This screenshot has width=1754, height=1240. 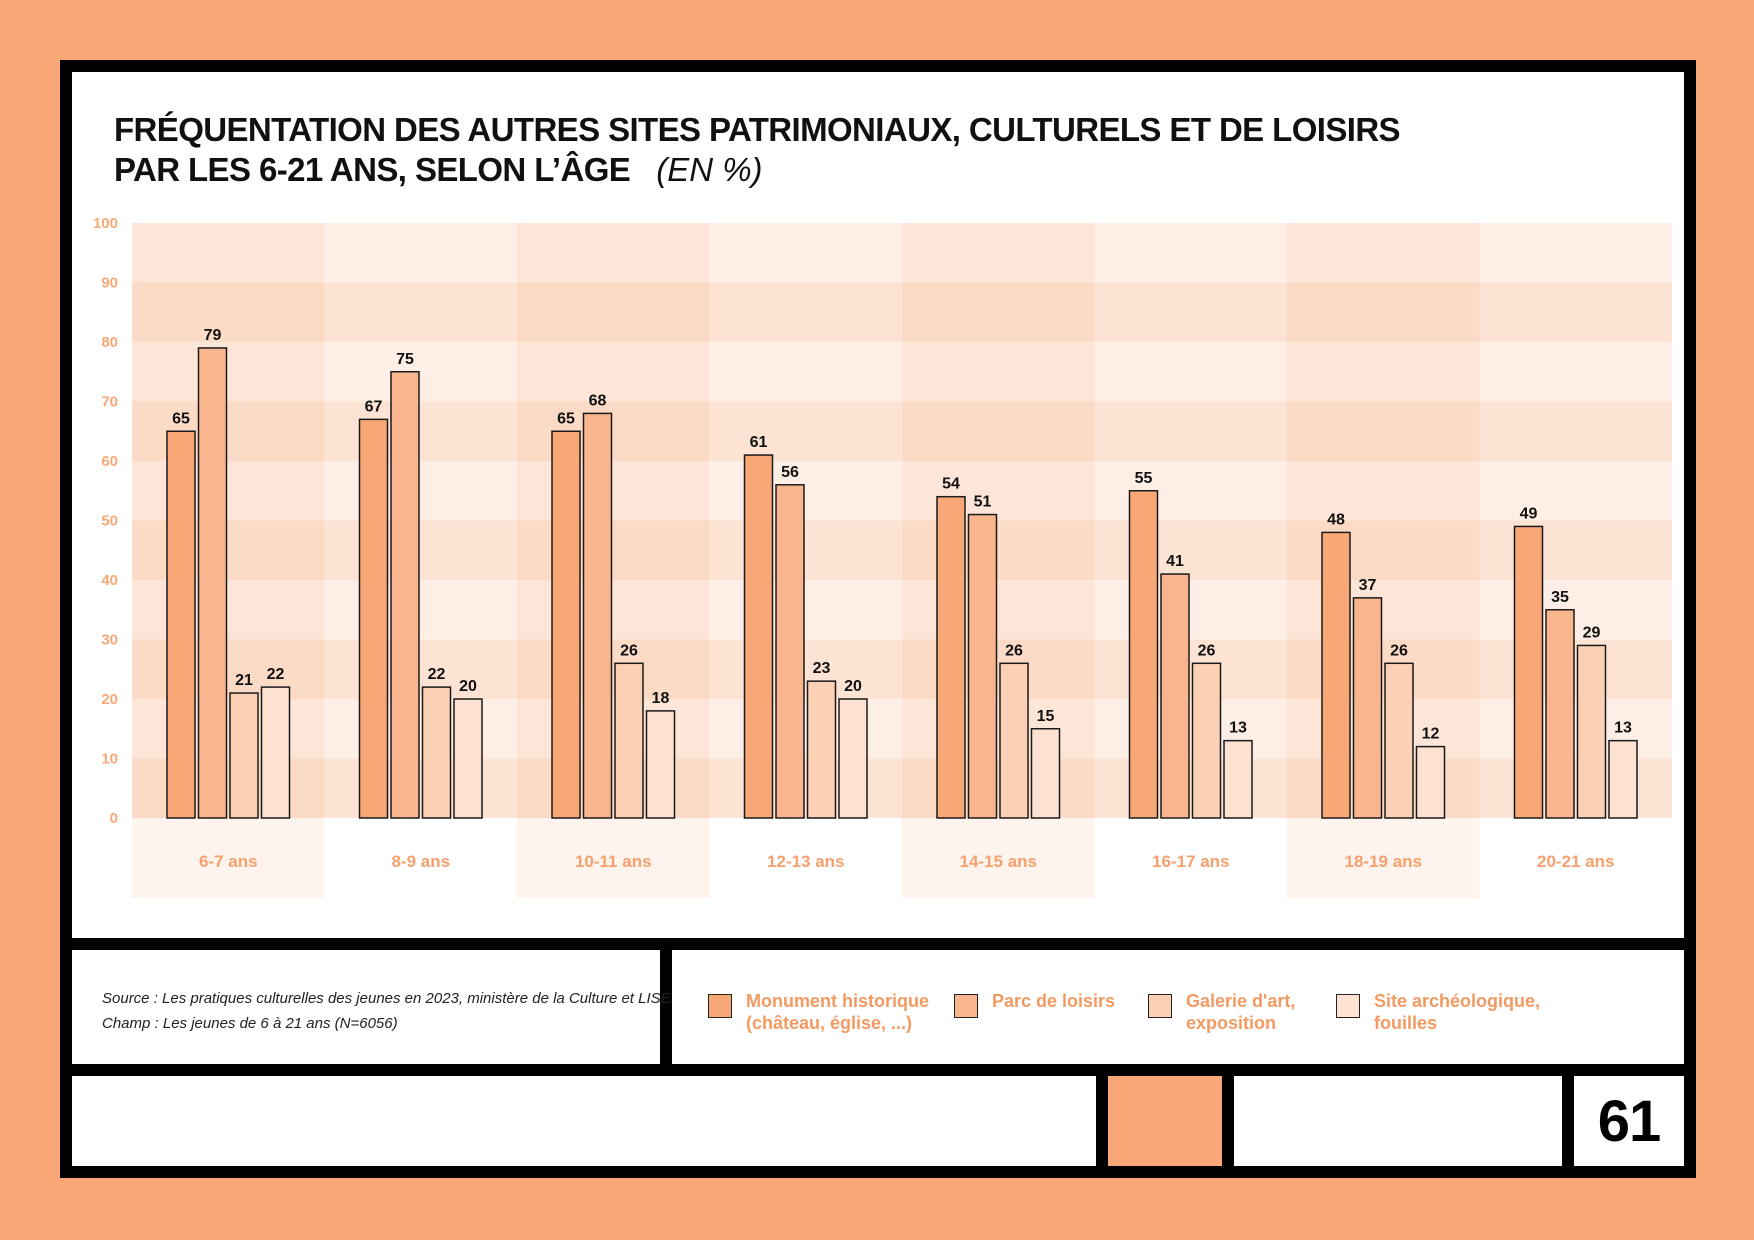 I want to click on bar-value-label: 23, so click(x=822, y=668).